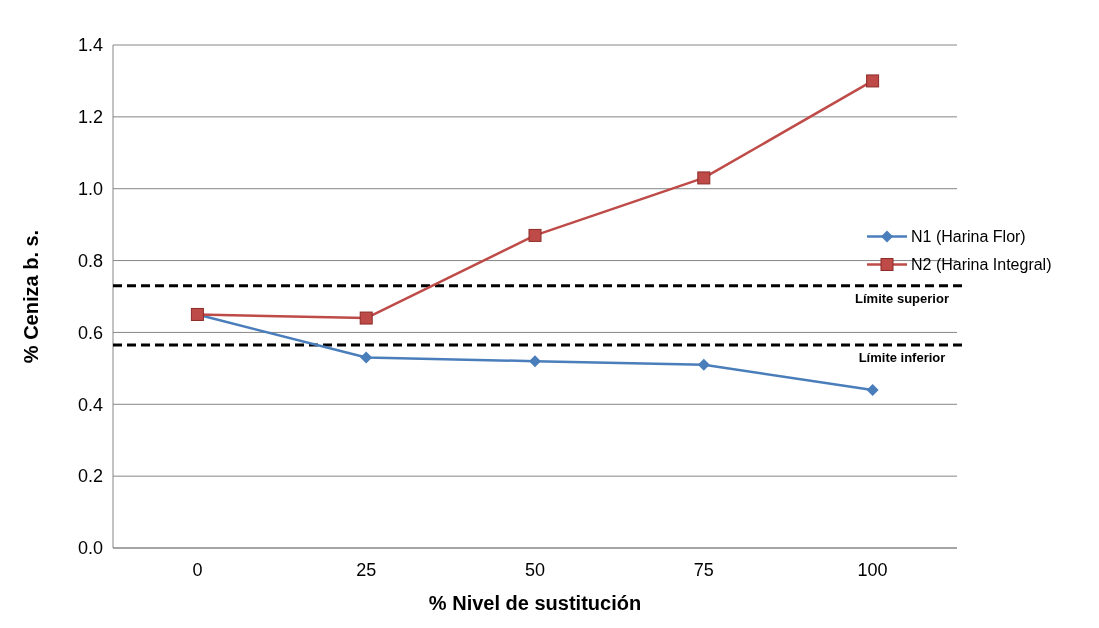  I want to click on y-axis-title: % Ceniza b. s., so click(31, 296).